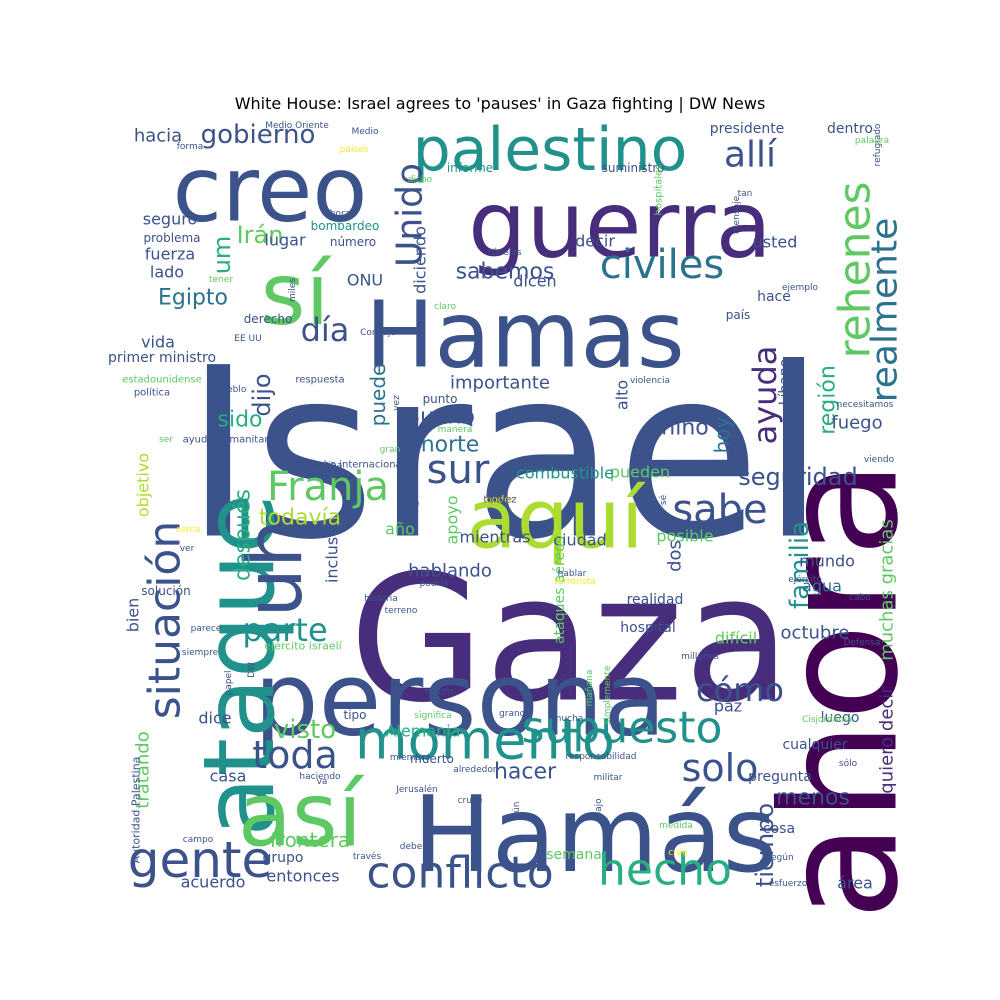  Describe the element at coordinates (390, 450) in the screenshot. I see `word-152: gran` at that location.